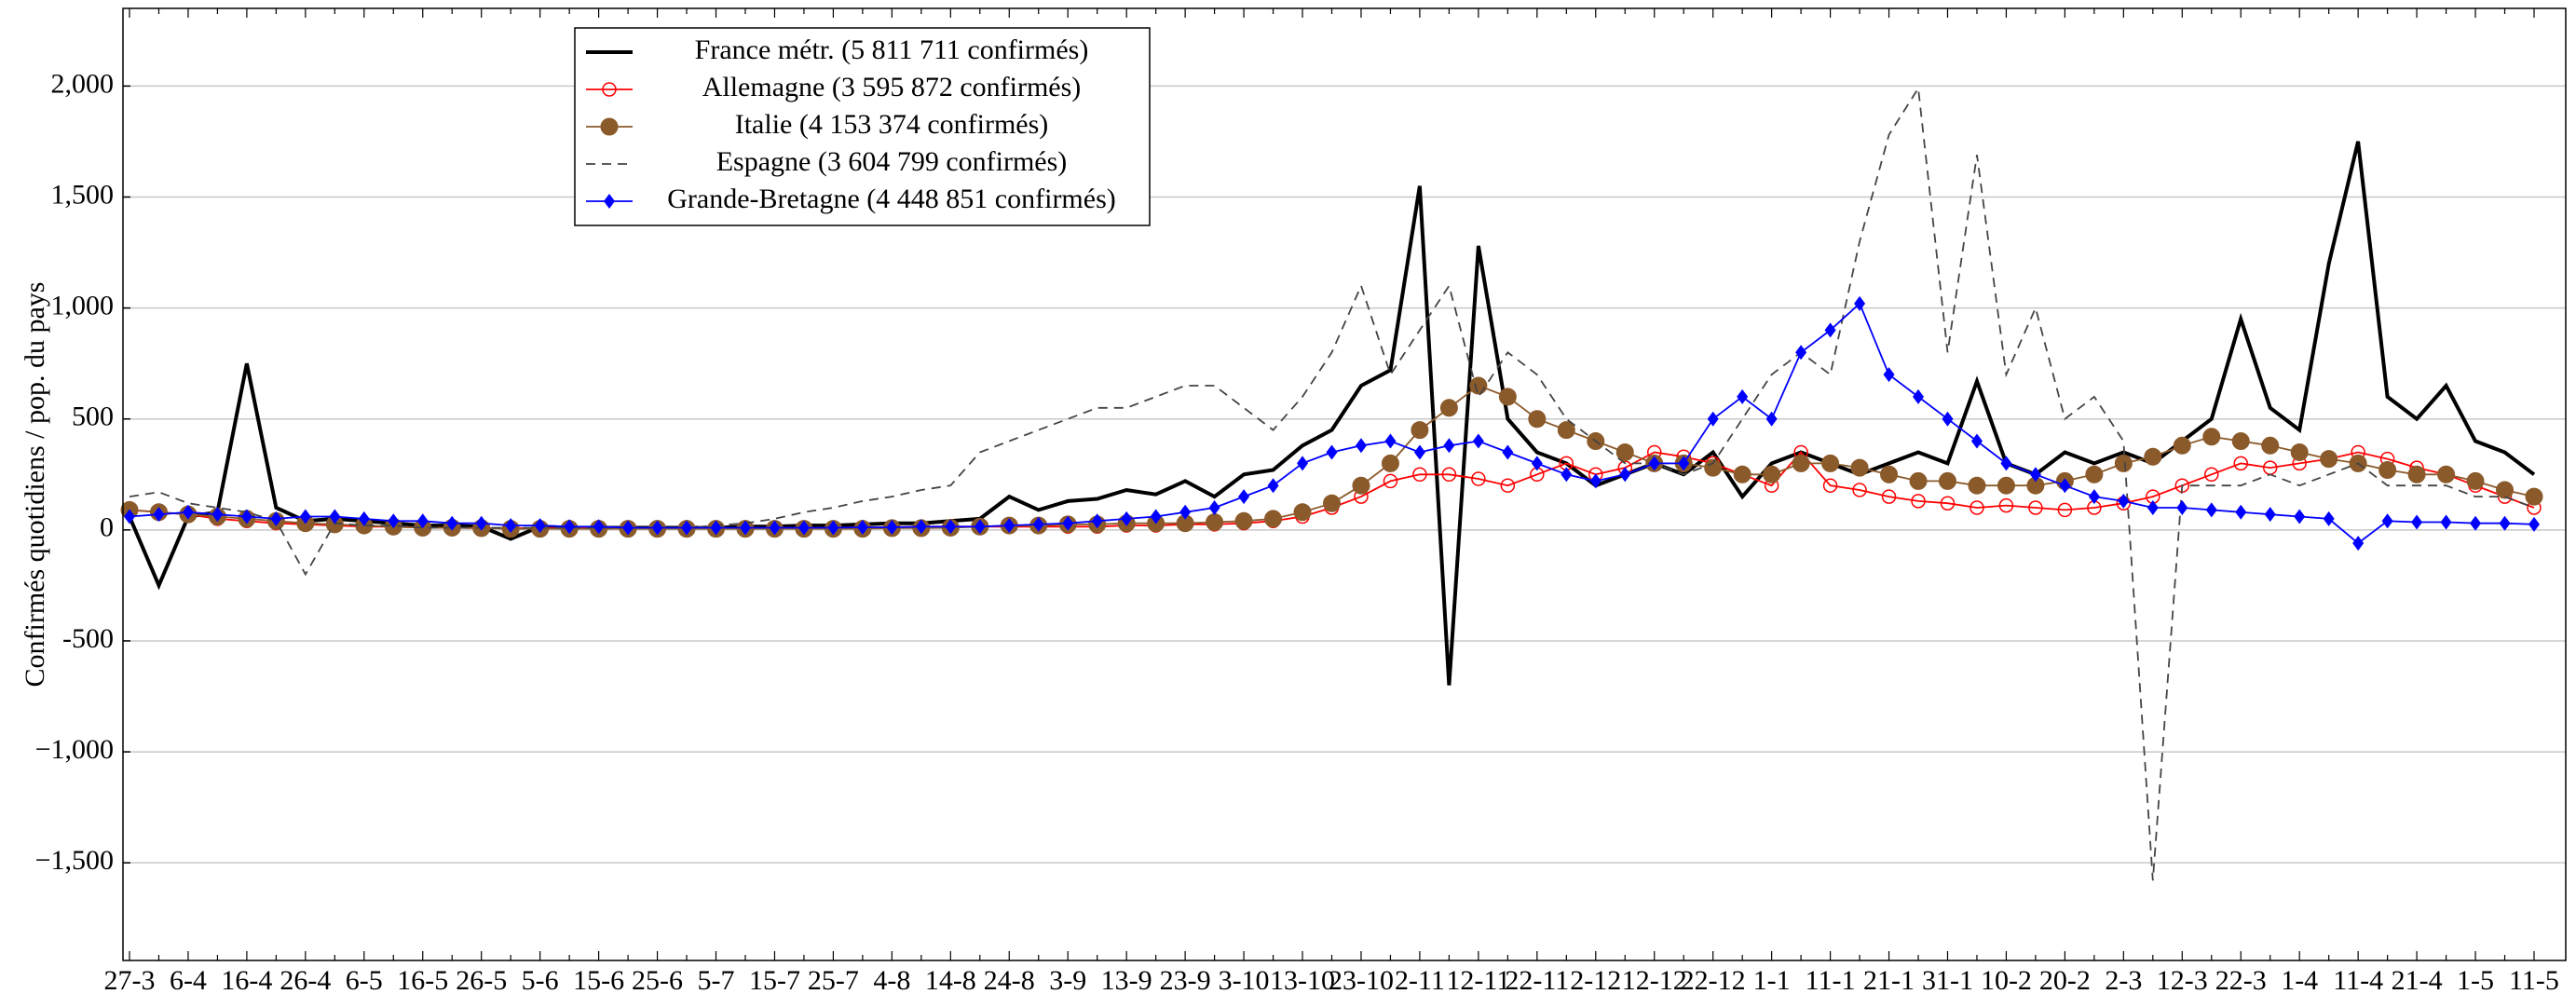  What do you see at coordinates (598, 980) in the screenshot?
I see `x-tick-label: 15-6` at bounding box center [598, 980].